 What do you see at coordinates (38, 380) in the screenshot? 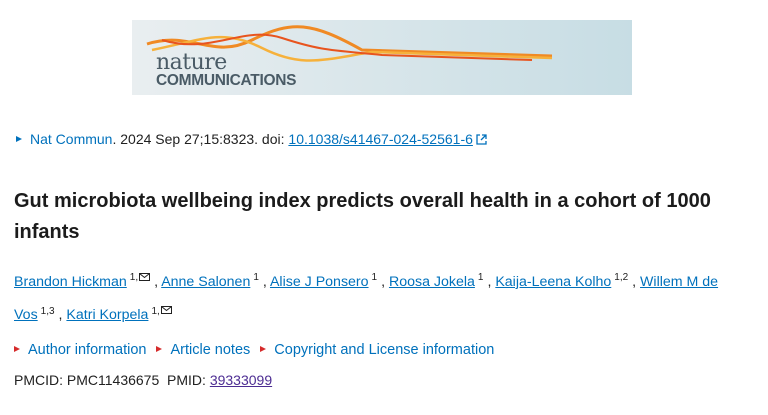
I see `pmcid-label: PMCID:` at bounding box center [38, 380].